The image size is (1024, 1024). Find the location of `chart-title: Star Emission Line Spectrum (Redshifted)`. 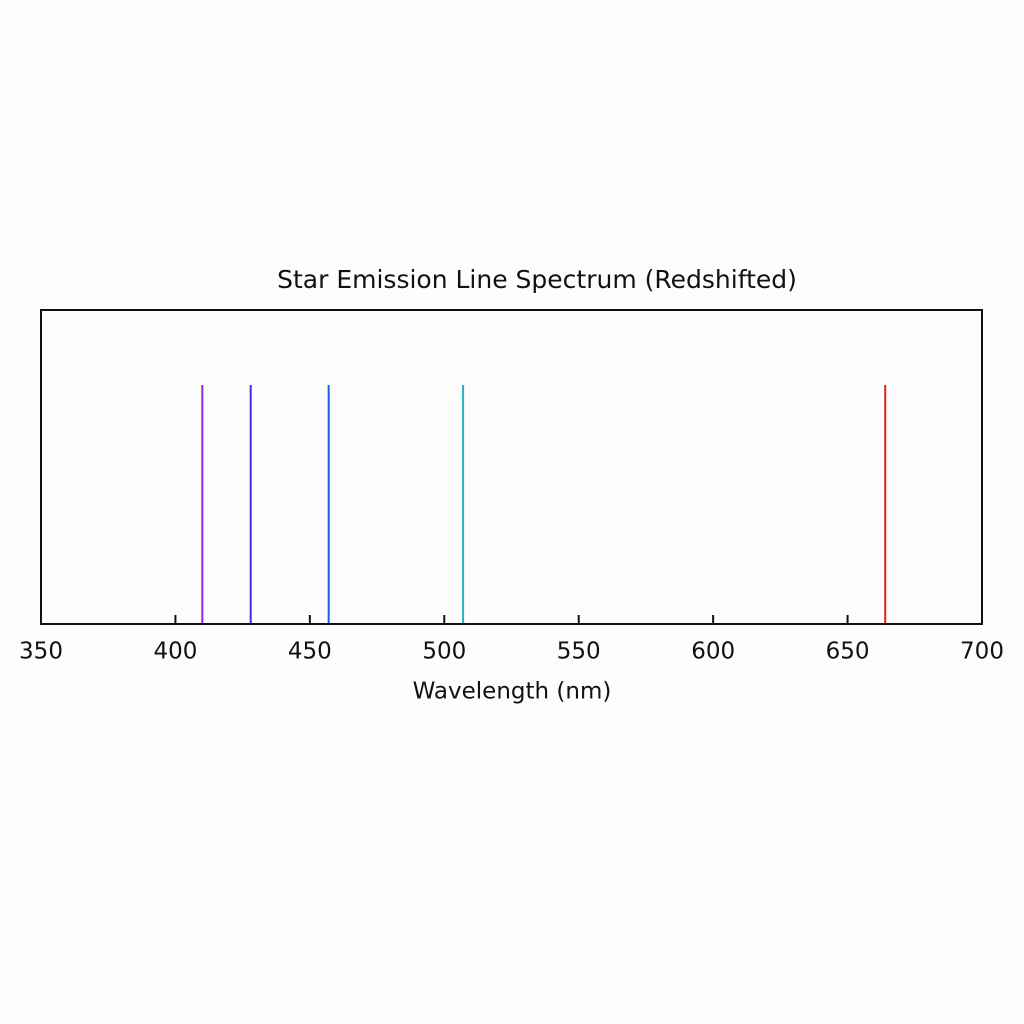

chart-title: Star Emission Line Spectrum (Redshifted) is located at coordinates (537, 279).